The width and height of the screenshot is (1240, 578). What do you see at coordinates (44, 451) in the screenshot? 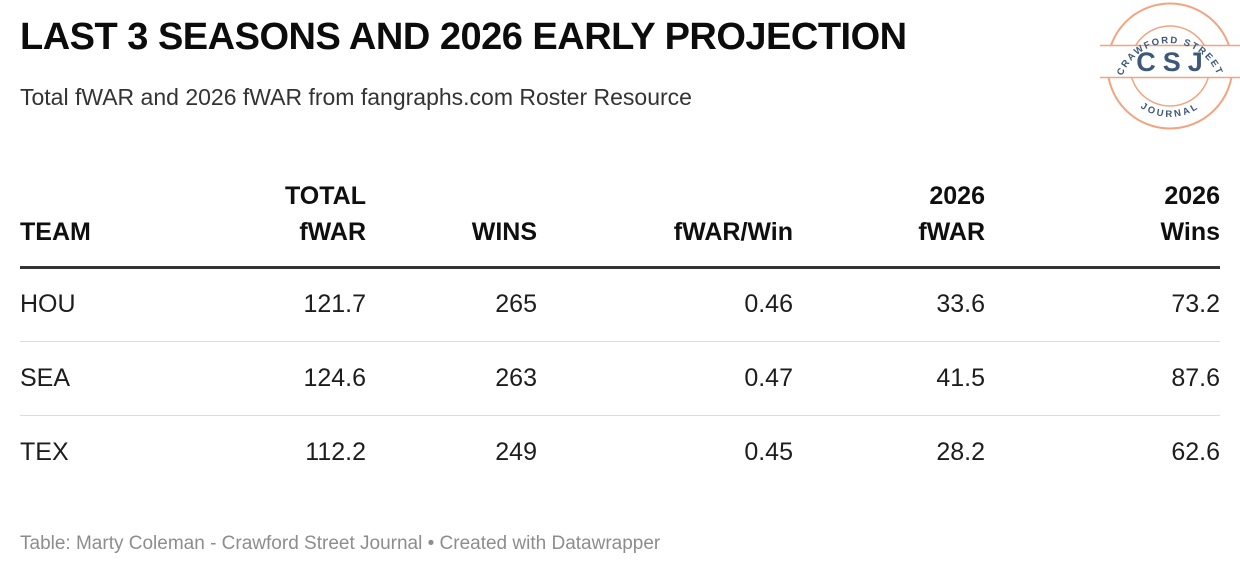
I see `cell-team: TEX` at bounding box center [44, 451].